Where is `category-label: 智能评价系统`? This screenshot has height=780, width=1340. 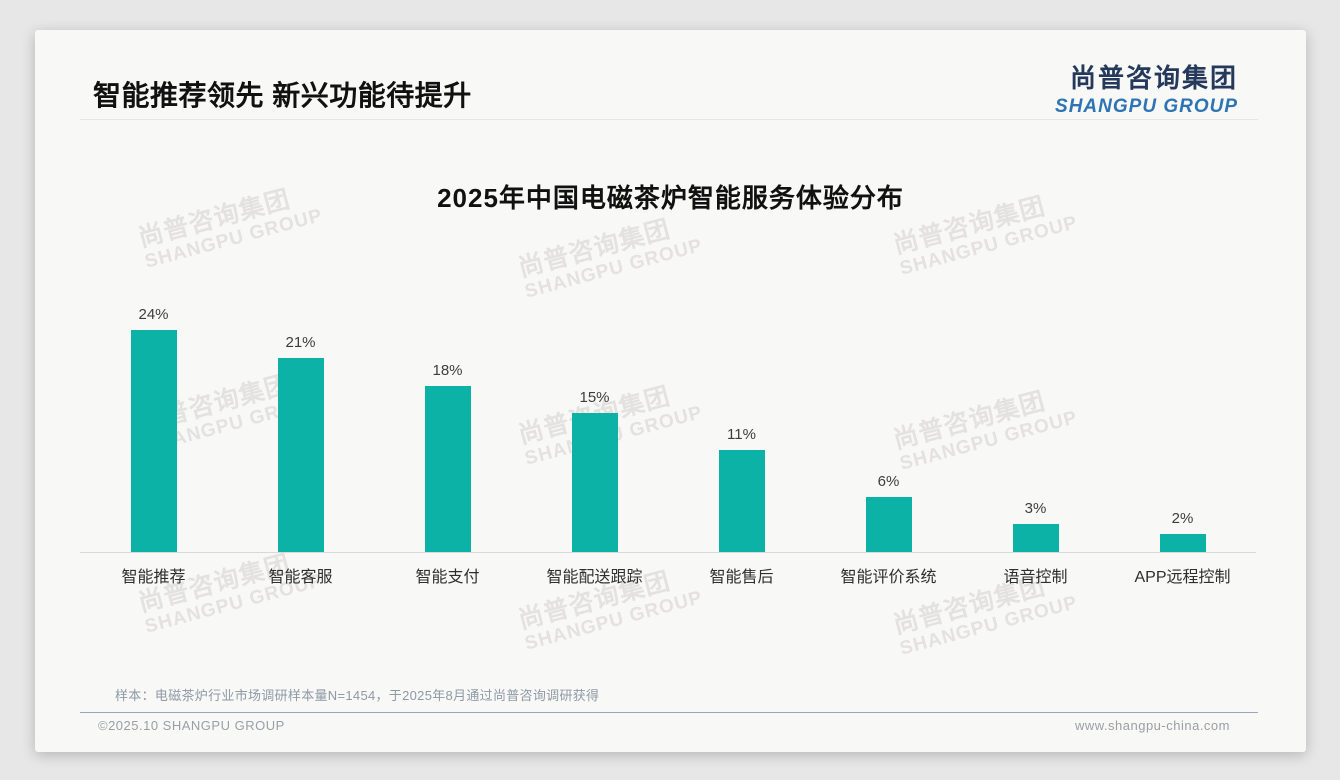
category-label: 智能评价系统 is located at coordinates (888, 577).